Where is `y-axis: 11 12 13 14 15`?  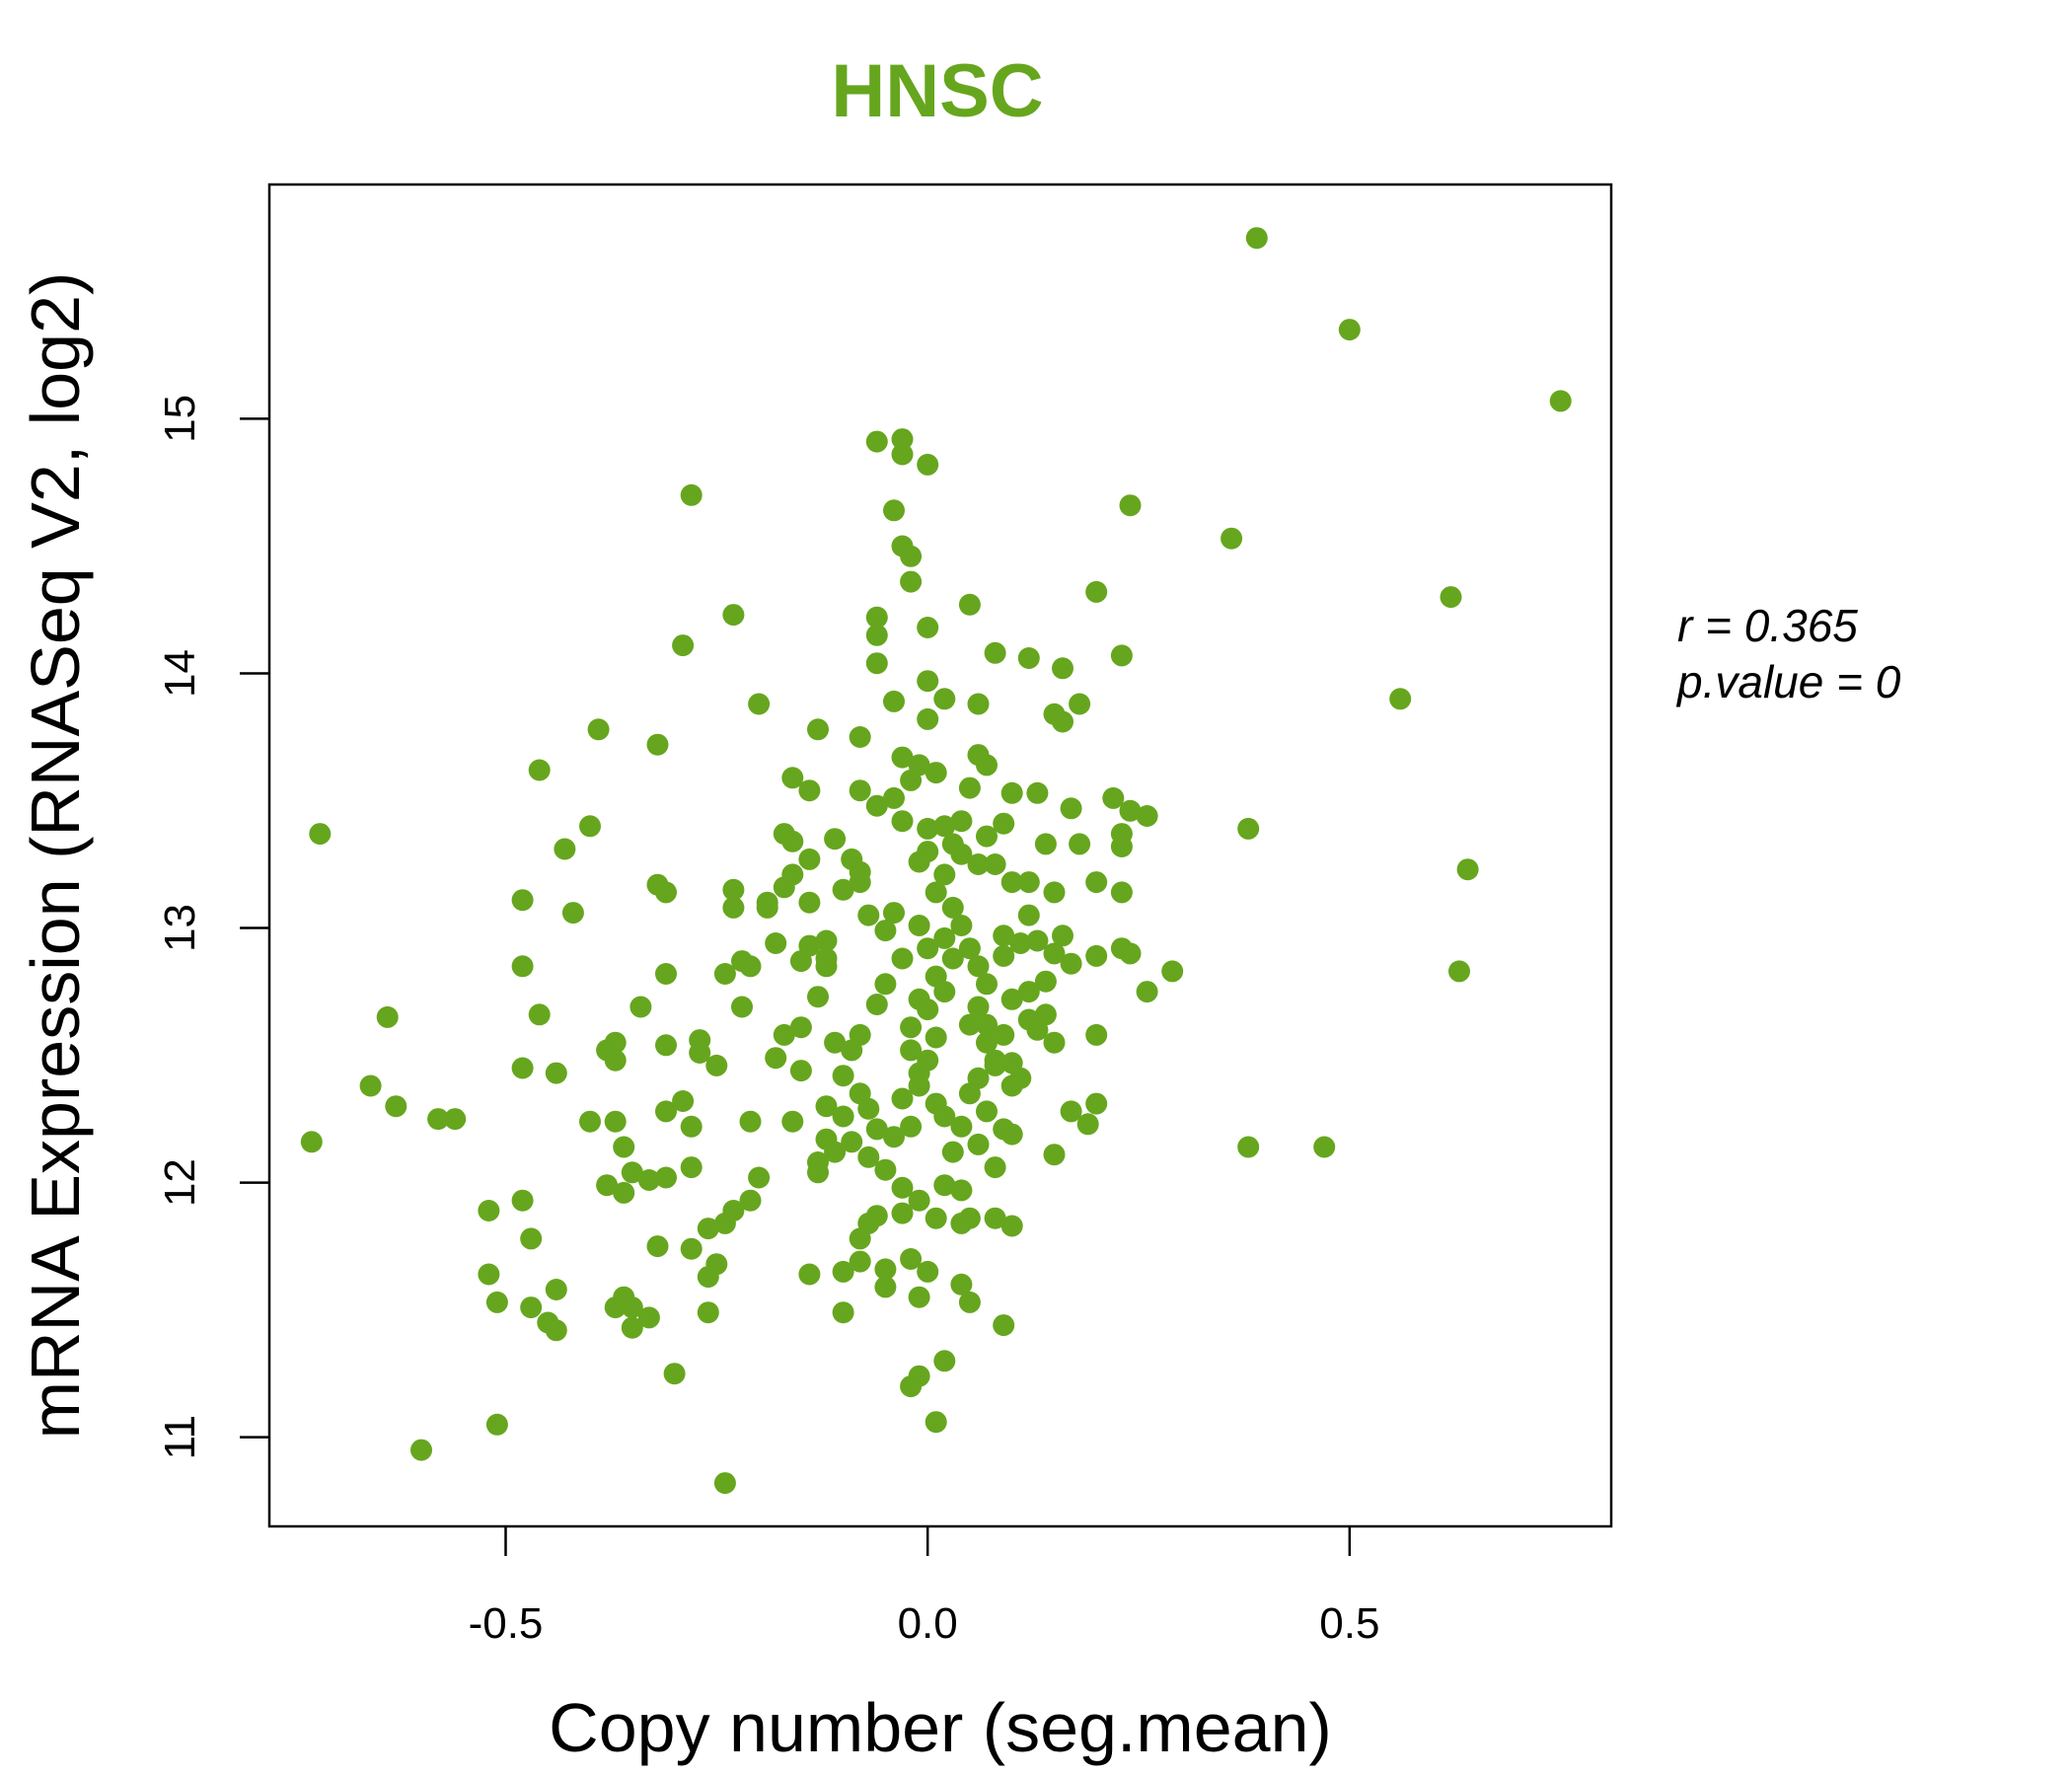 y-axis: 11 12 13 14 15 is located at coordinates (213, 928).